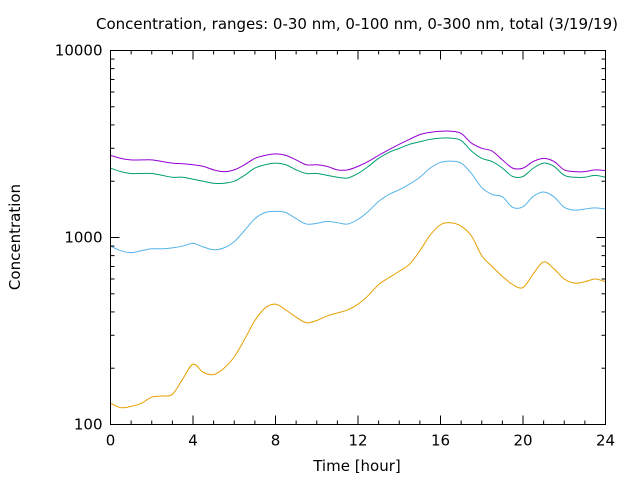 The image size is (640, 480). I want to click on x-tick-label: 8, so click(276, 441).